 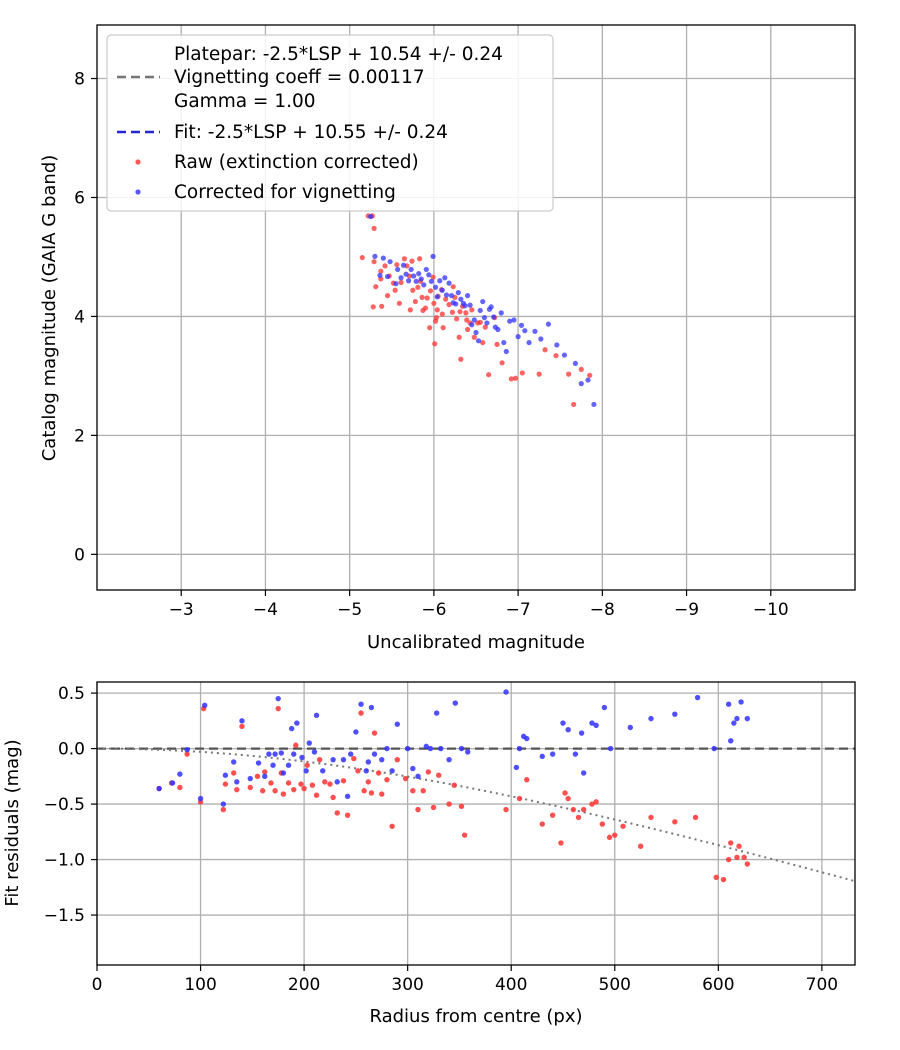 I want to click on legend-entry-label: Corrected for vignetting, so click(x=285, y=192).